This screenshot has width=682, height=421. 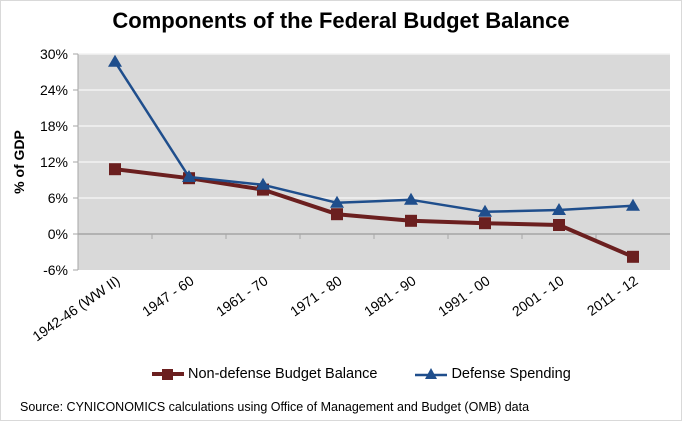 What do you see at coordinates (75, 308) in the screenshot?
I see `x-tick-label: 1942-46 (WW II)` at bounding box center [75, 308].